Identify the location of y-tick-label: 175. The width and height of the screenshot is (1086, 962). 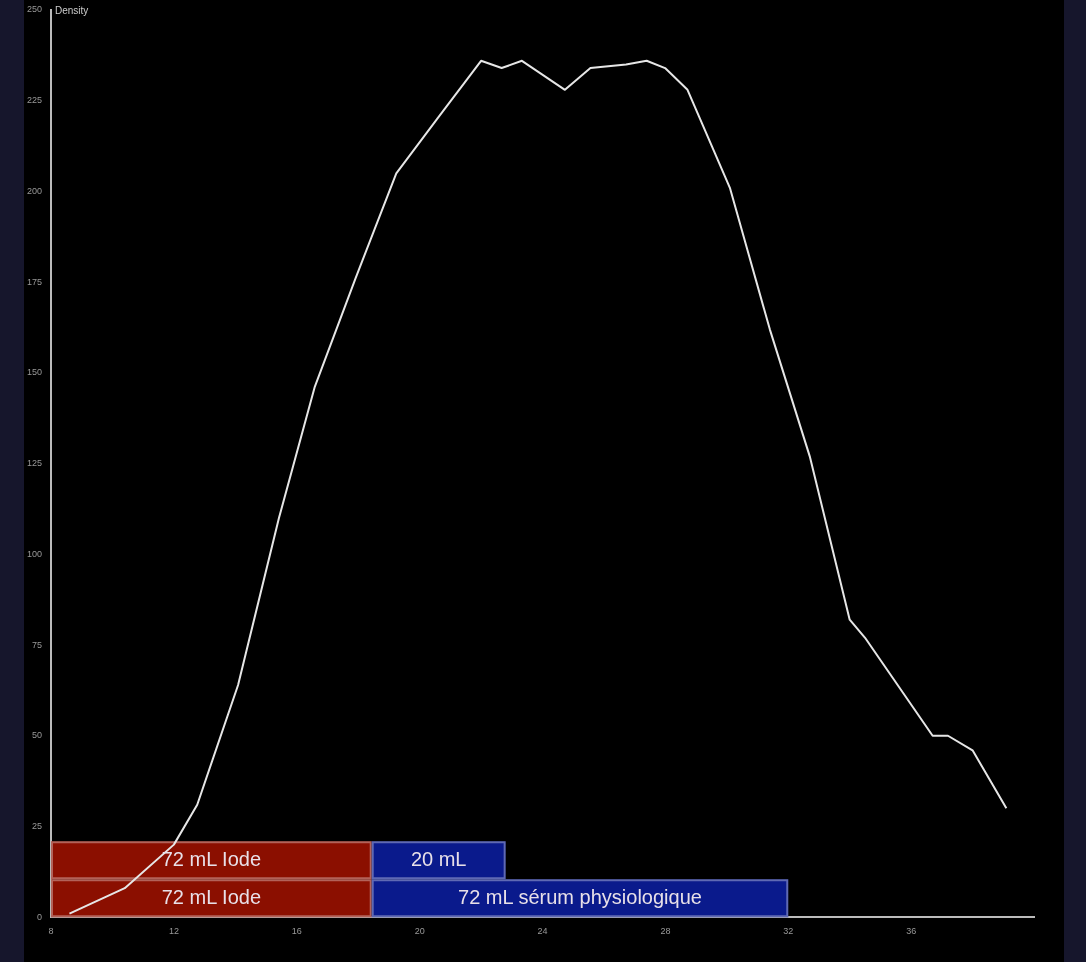
(34, 281).